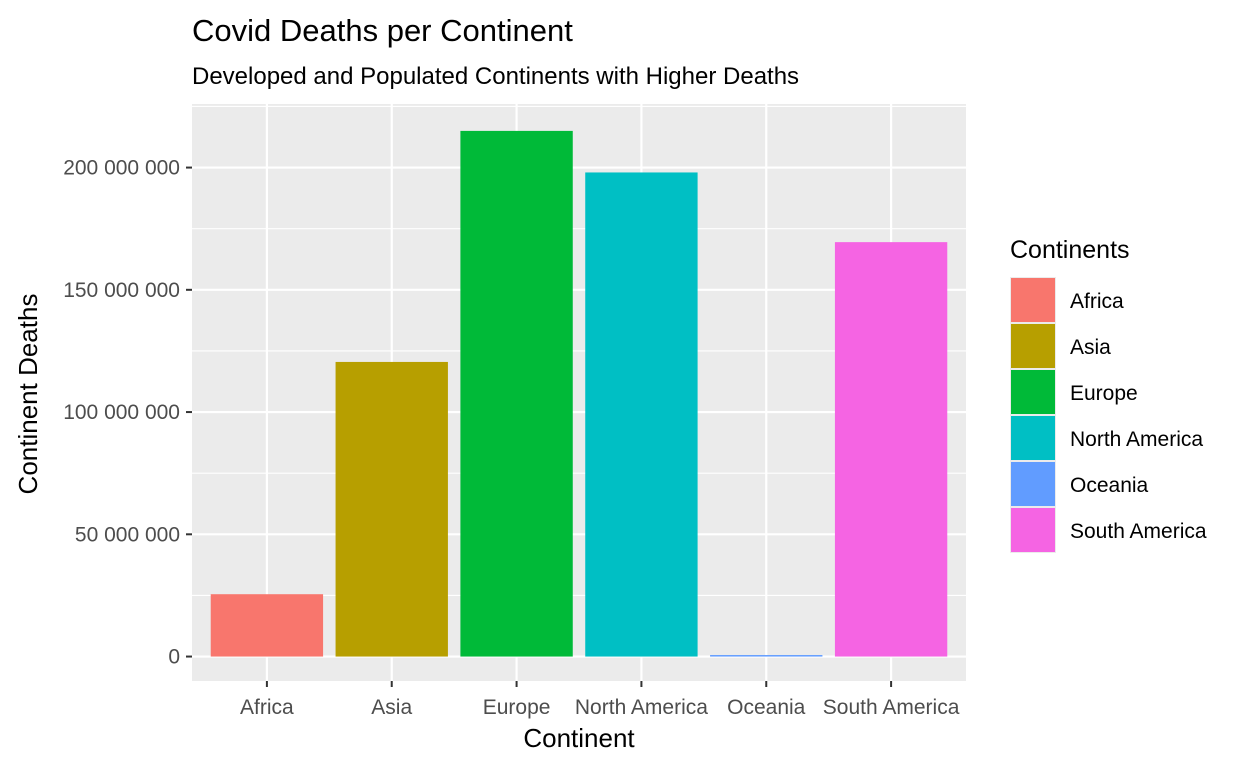 The image size is (1248, 768). Describe the element at coordinates (1097, 301) in the screenshot. I see `legend-label: Africa` at that location.